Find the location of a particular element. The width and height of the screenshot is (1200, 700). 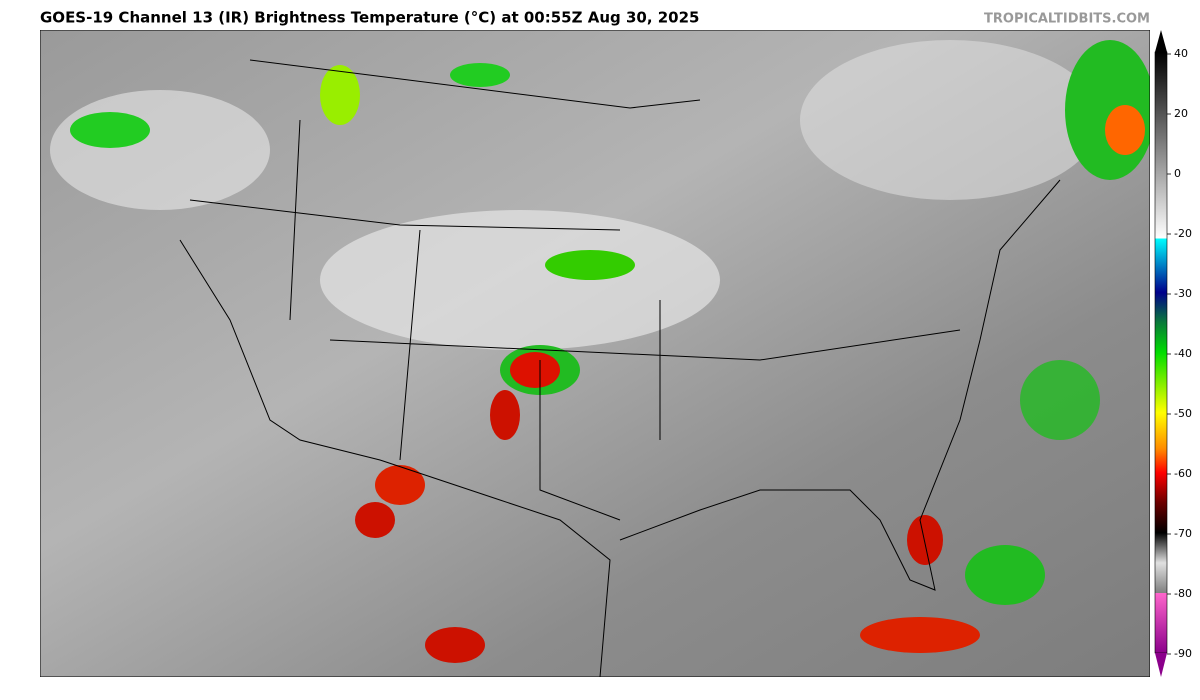

colorbar-tick-label: 40 is located at coordinates (1181, 53).